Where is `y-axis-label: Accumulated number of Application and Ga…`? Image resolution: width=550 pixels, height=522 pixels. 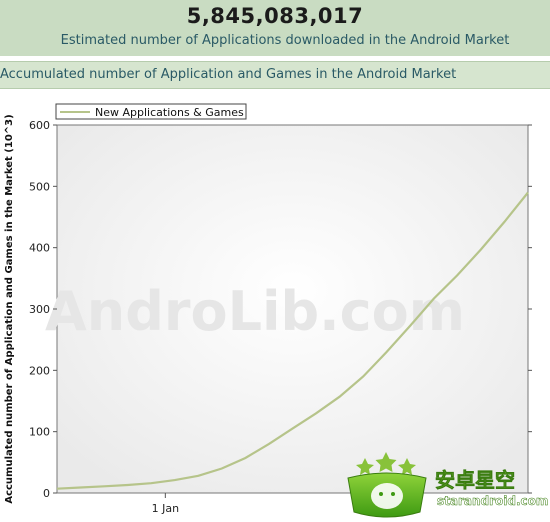 y-axis-label: Accumulated number of Application and Ga… is located at coordinates (9, 308).